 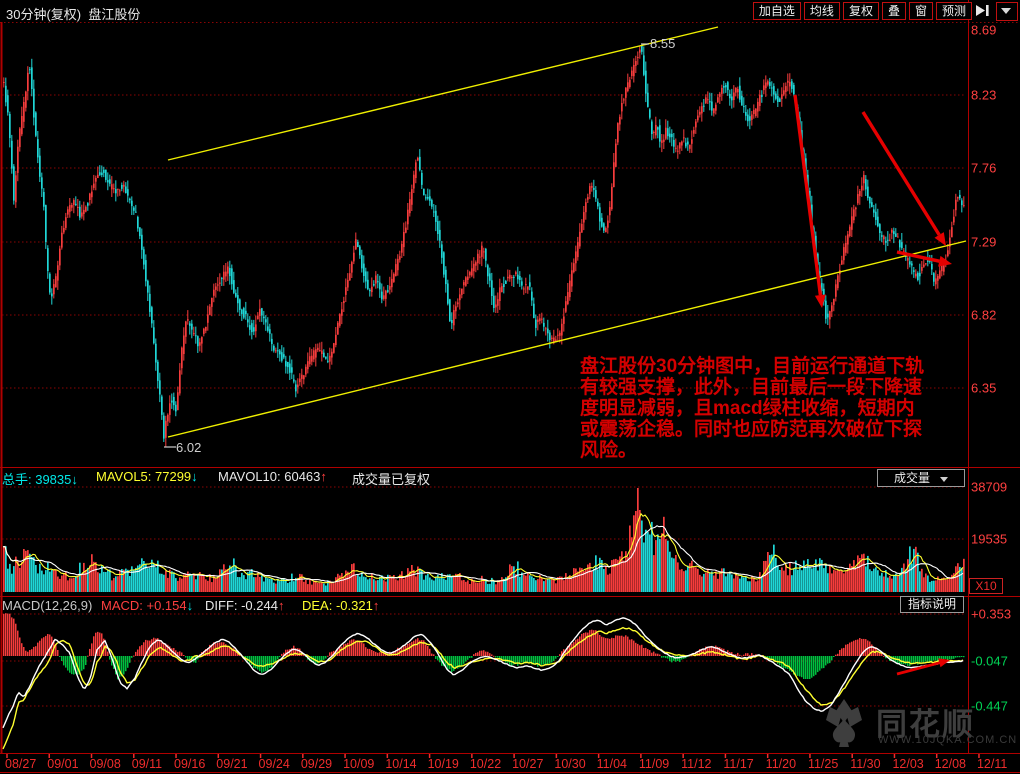 What do you see at coordinates (984, 315) in the screenshot?
I see `price-axis-label: 6.82` at bounding box center [984, 315].